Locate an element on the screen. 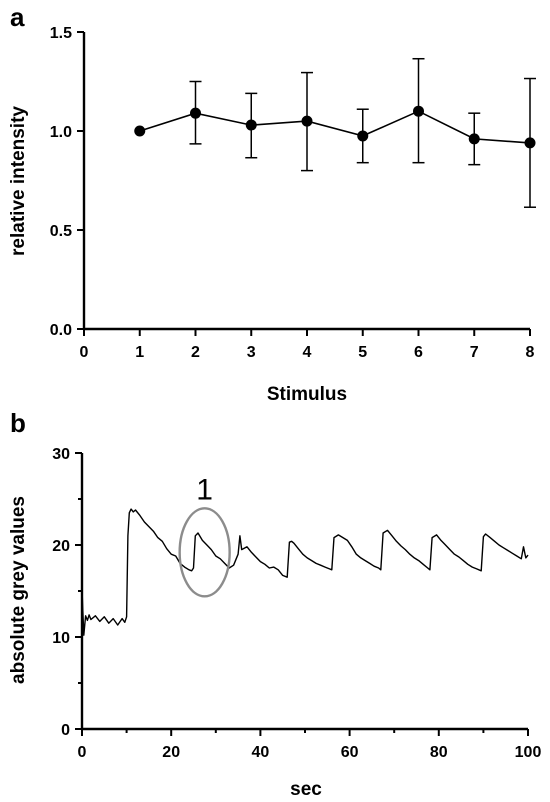 This screenshot has width=550, height=802. panel-a-marks is located at coordinates (335, 132).